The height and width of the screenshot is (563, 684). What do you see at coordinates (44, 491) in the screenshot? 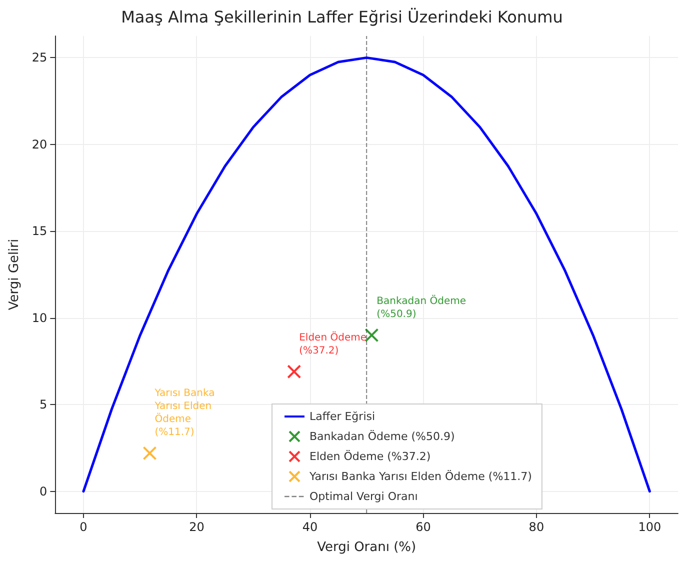
I see `y-tick-label: 0` at bounding box center [44, 491].